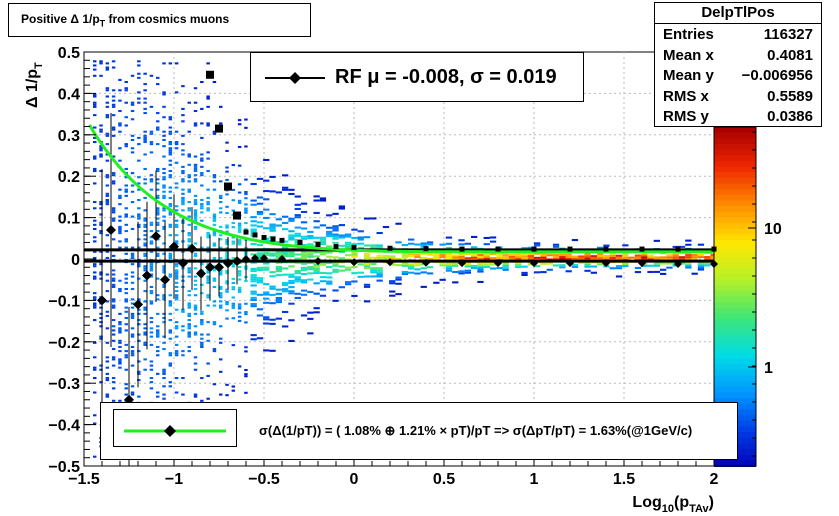  I want to click on x-axis-title-part: (p, so click(681, 502).